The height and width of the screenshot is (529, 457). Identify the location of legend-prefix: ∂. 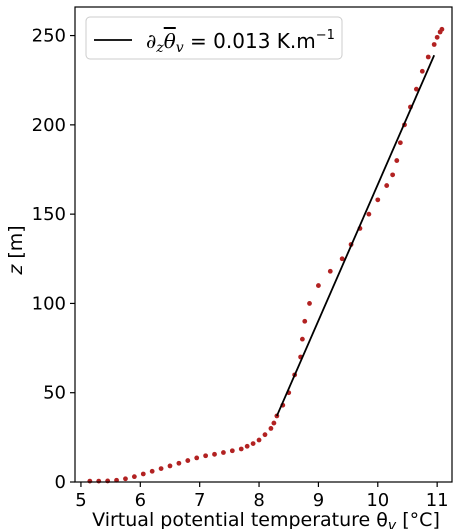
(151, 41).